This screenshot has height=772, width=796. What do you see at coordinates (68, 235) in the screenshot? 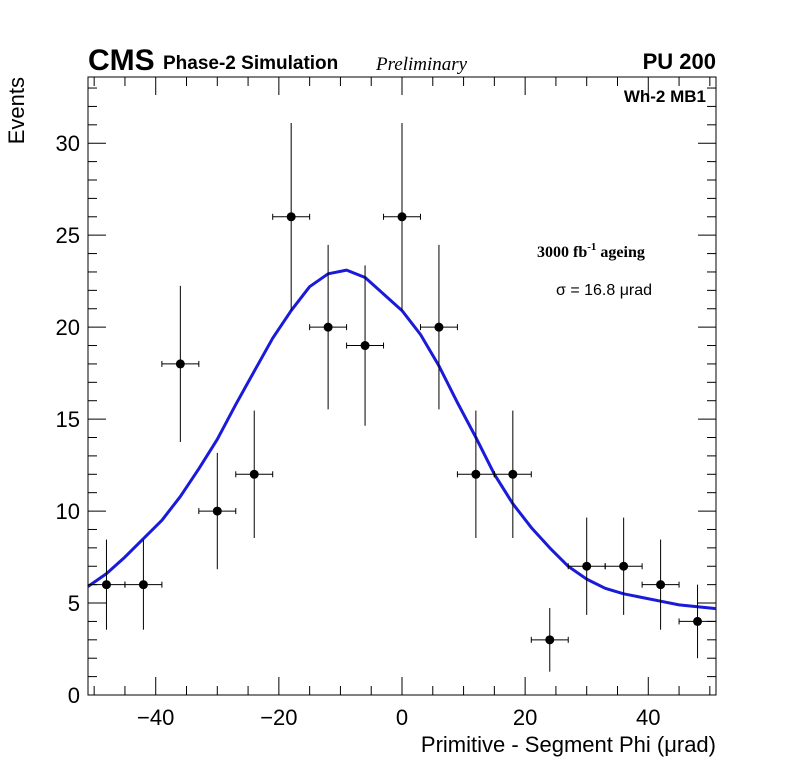
I see `y-tick-label: 25` at bounding box center [68, 235].